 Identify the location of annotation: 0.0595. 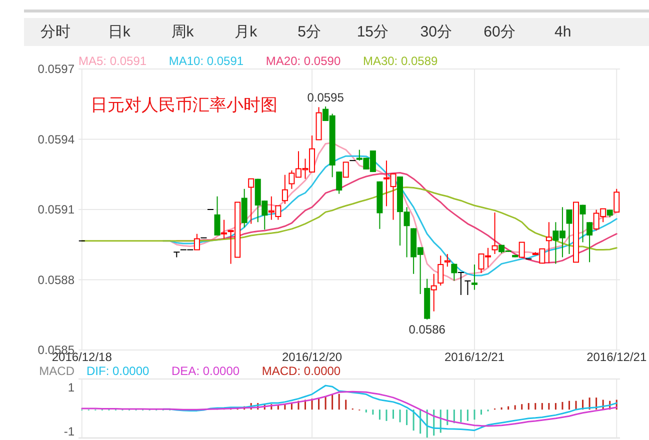
(325, 97).